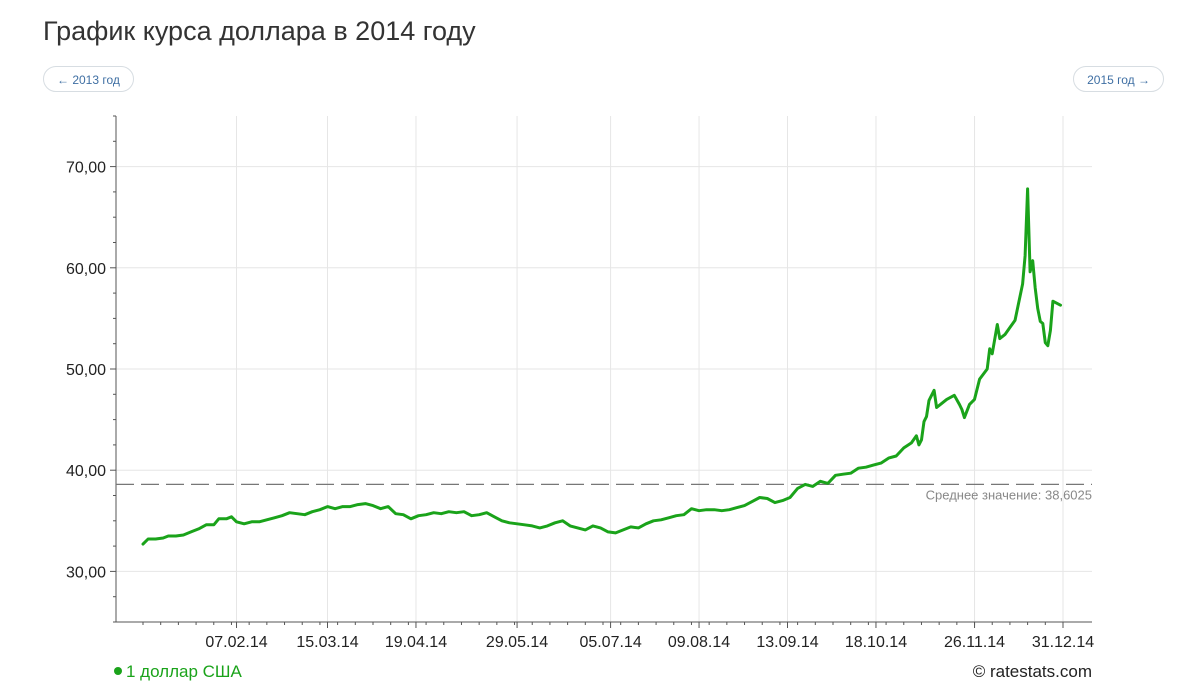 Image resolution: width=1200 pixels, height=697 pixels. What do you see at coordinates (787, 642) in the screenshot?
I see `x-tick-label: 13.09.14` at bounding box center [787, 642].